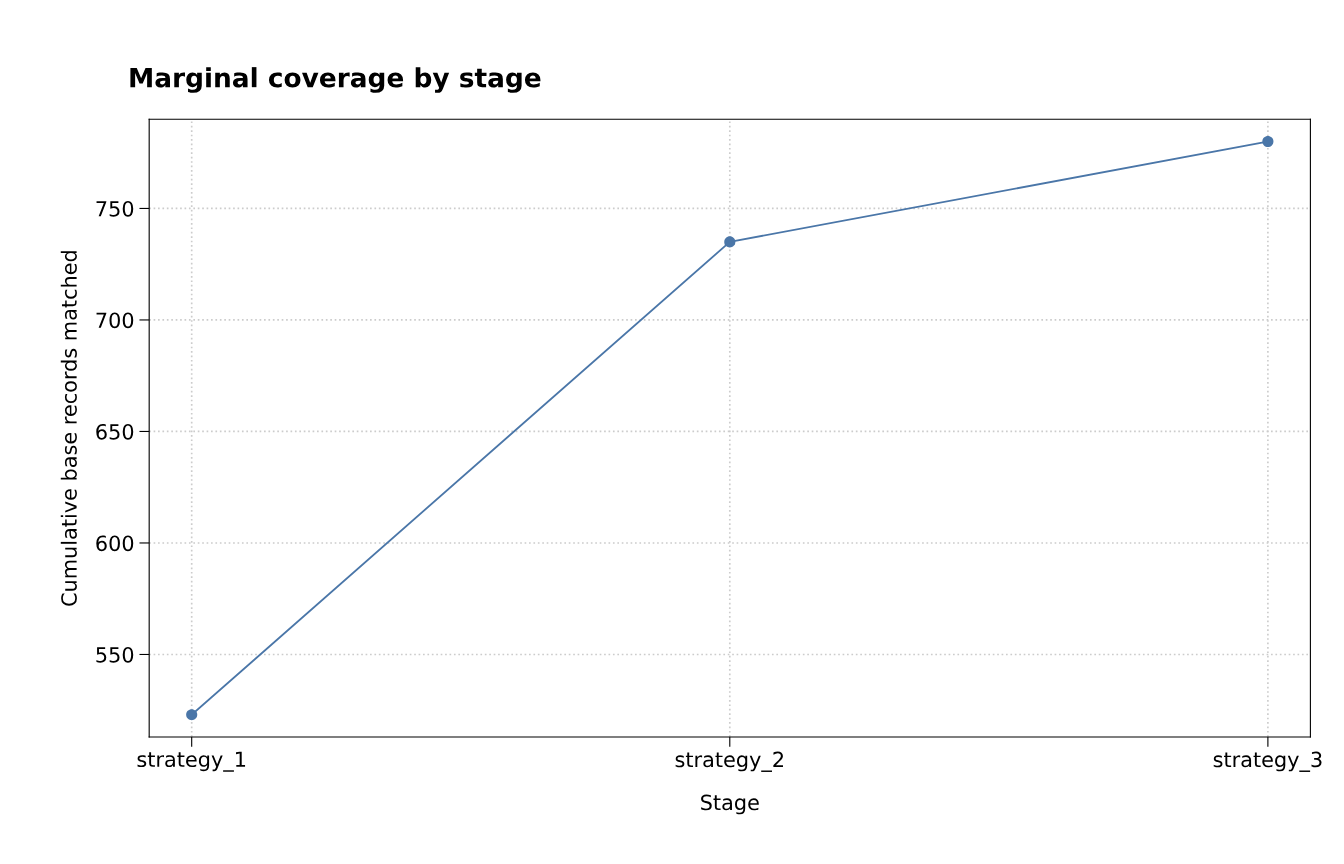  What do you see at coordinates (730, 804) in the screenshot?
I see `x-axis-title: Stage` at bounding box center [730, 804].